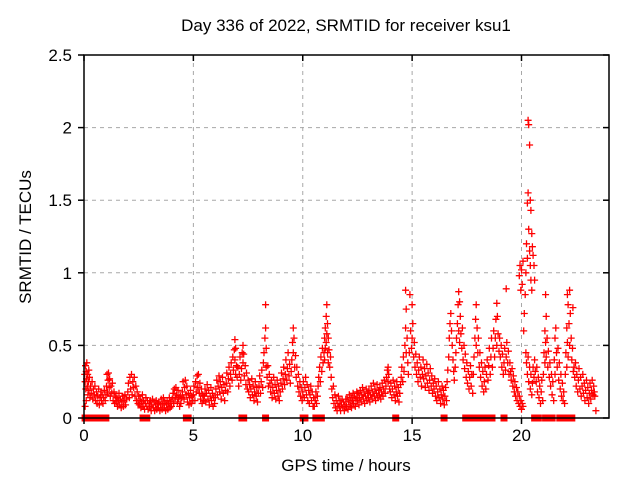 The width and height of the screenshot is (640, 480). What do you see at coordinates (60, 200) in the screenshot?
I see `y-tick-label: 1.5` at bounding box center [60, 200].